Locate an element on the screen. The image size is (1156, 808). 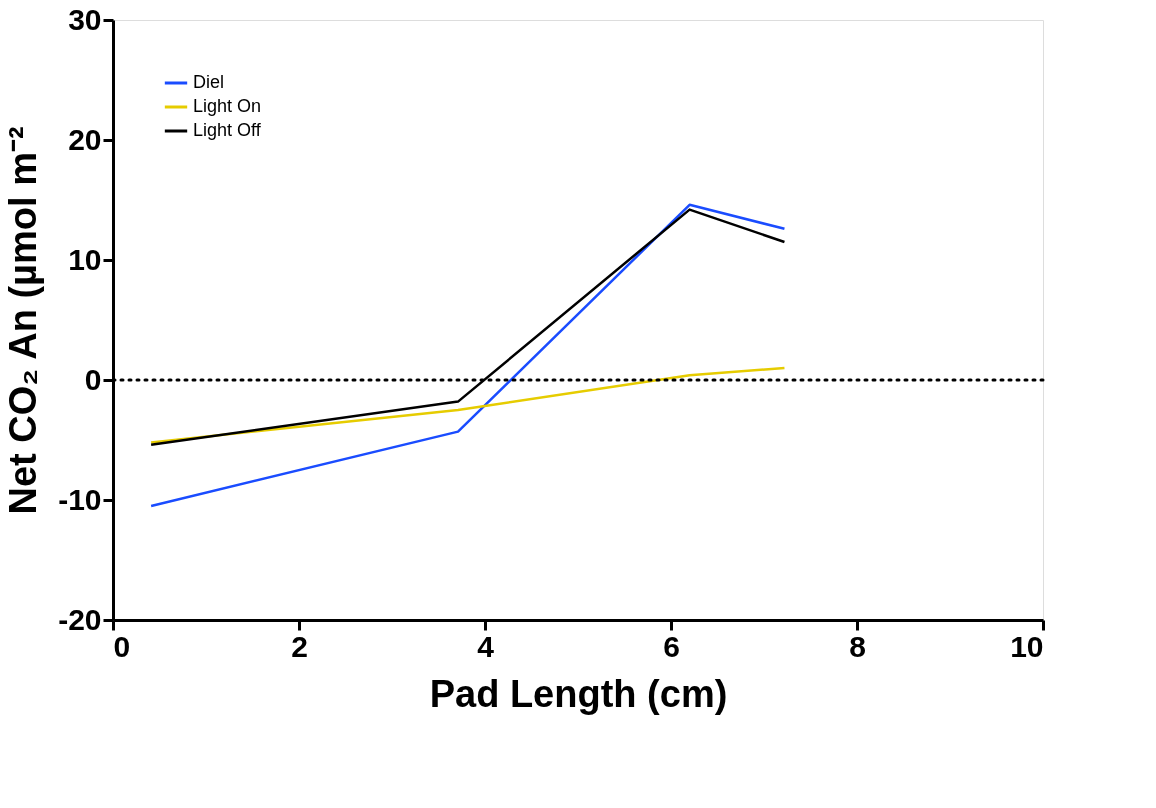
x-tick-label: 0 is located at coordinates (122, 646).